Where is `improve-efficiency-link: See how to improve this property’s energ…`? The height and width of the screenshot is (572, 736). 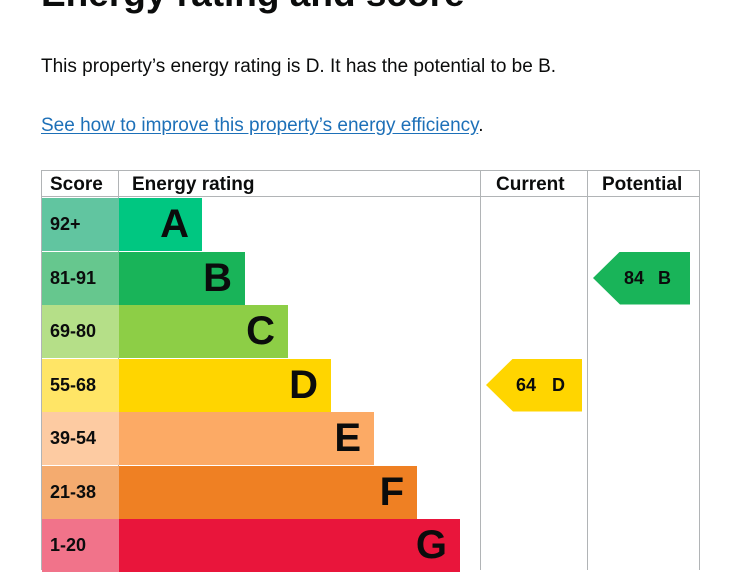
improve-efficiency-link: See how to improve this property’s energ… is located at coordinates (260, 125).